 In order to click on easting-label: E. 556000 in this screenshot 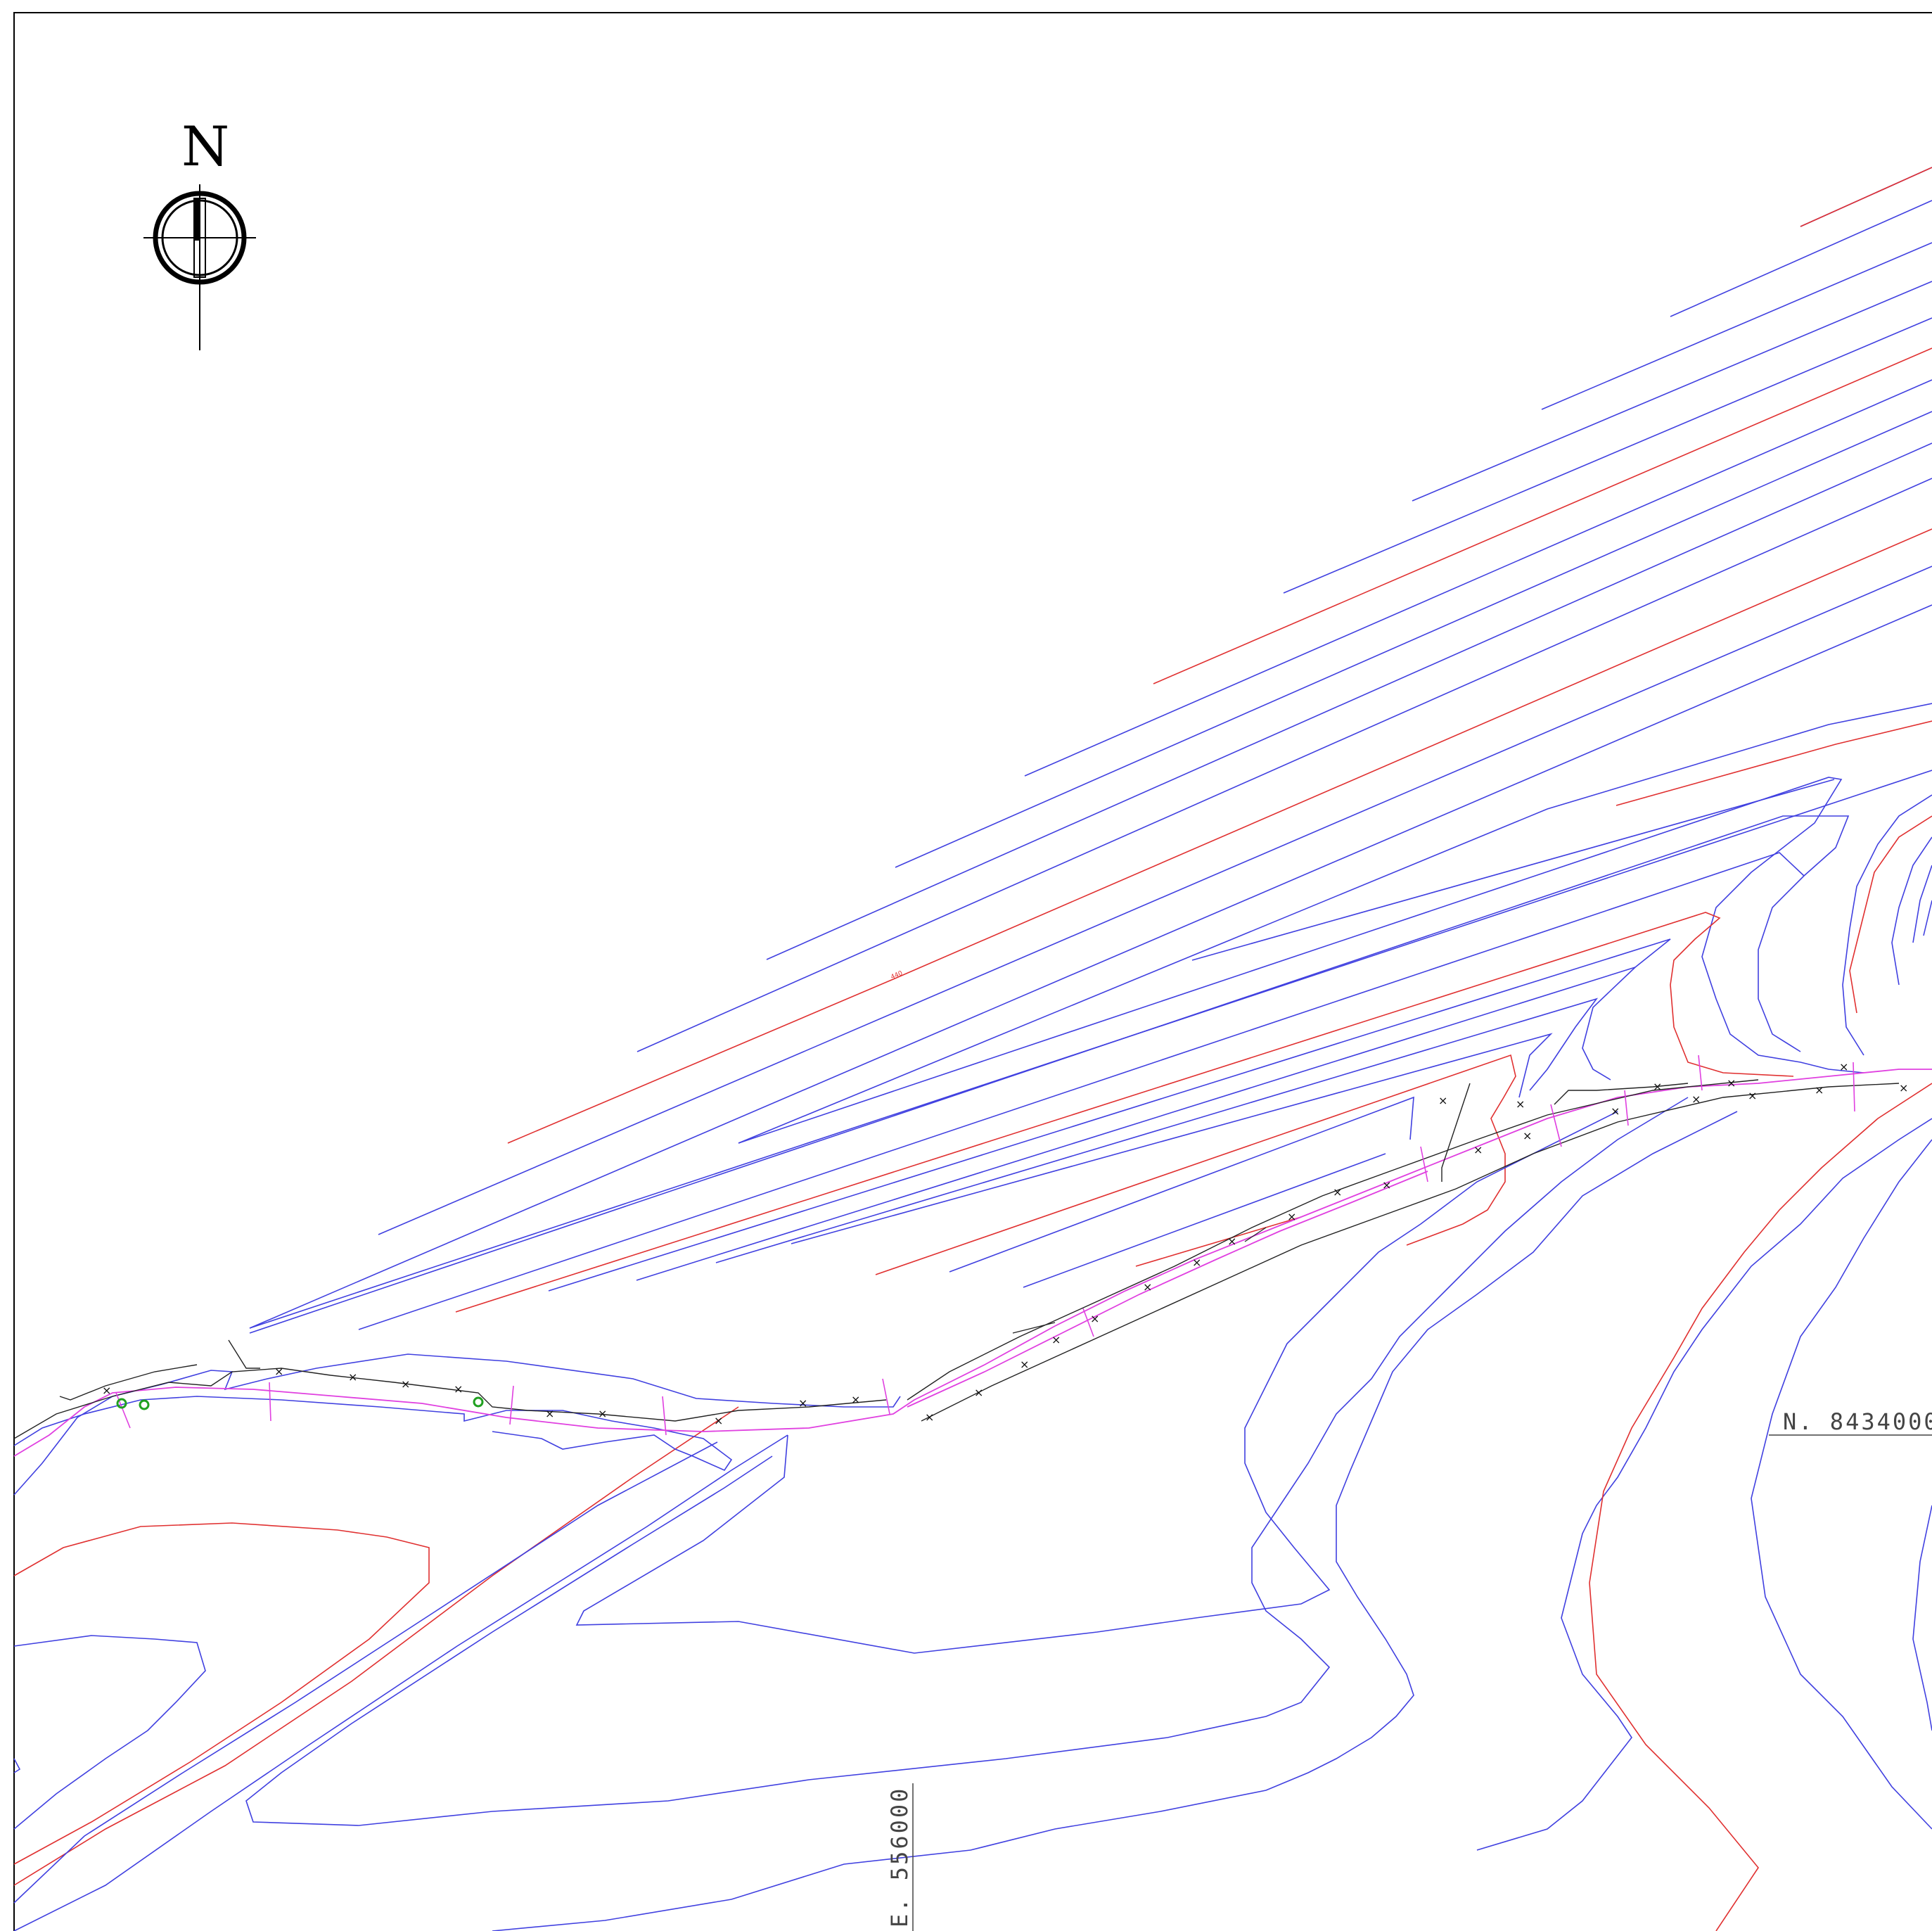, I will do `click(900, 1857)`.